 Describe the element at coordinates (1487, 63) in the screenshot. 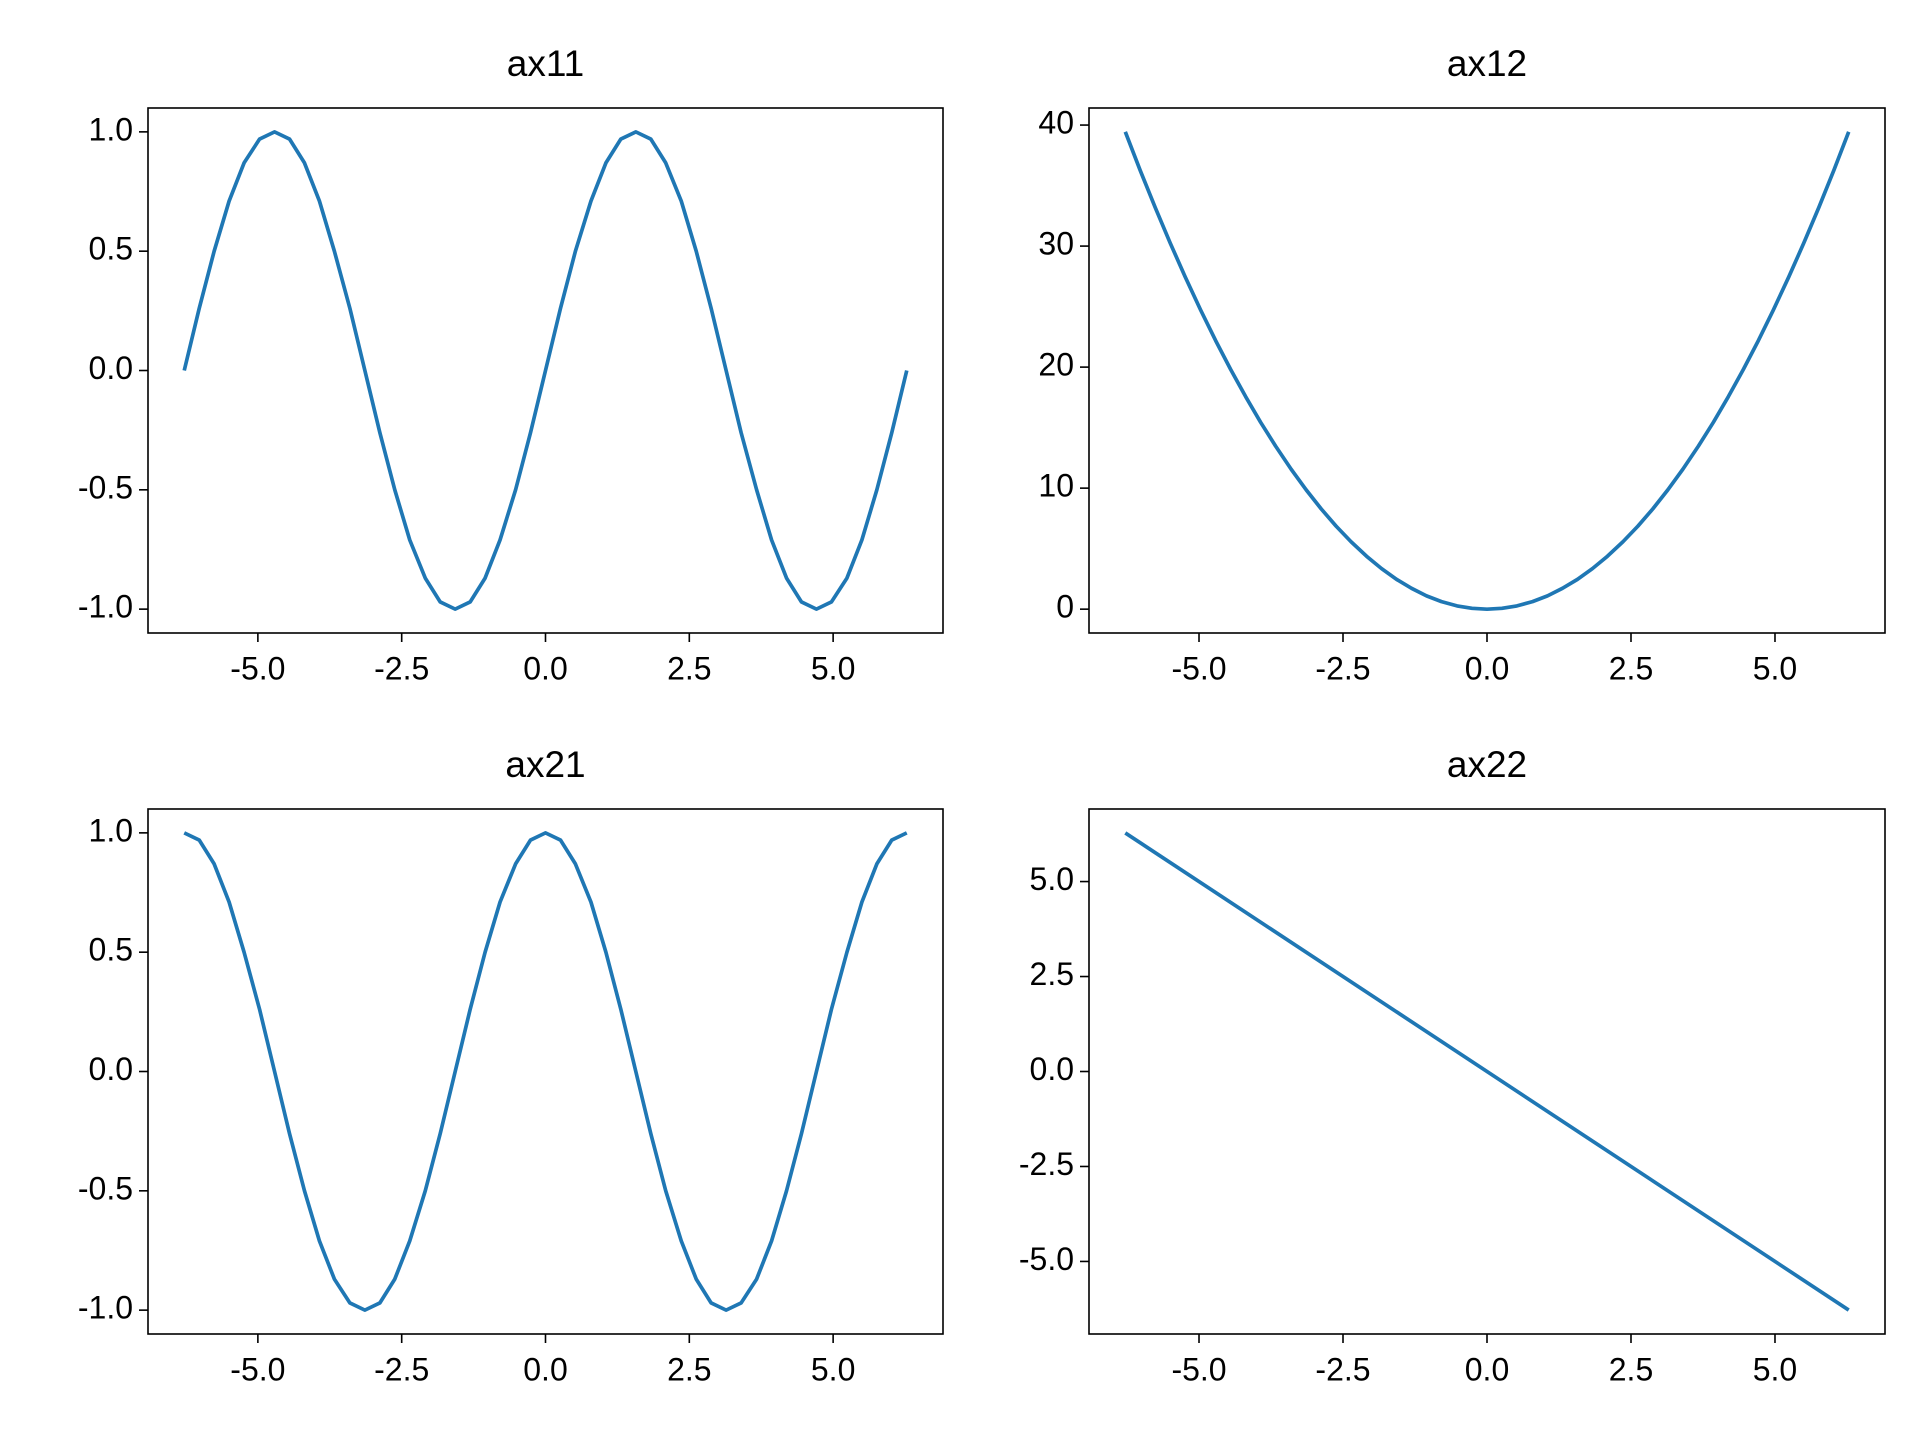

I see `subplot-title: ax12` at that location.